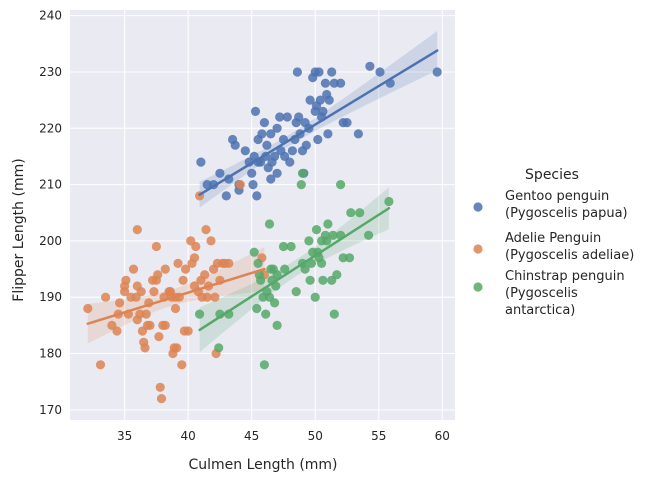  What do you see at coordinates (50, 354) in the screenshot?
I see `y-tick-label: 180` at bounding box center [50, 354].